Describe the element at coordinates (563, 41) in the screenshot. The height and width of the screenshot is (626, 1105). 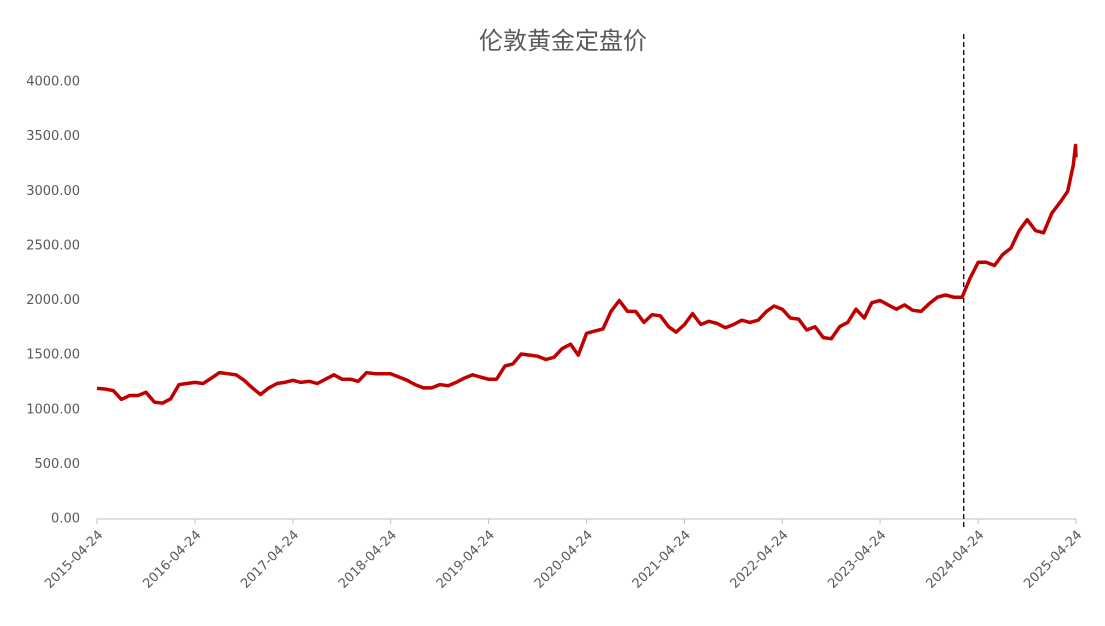
I see `chart-title: 伦敦黄金定盘价` at that location.